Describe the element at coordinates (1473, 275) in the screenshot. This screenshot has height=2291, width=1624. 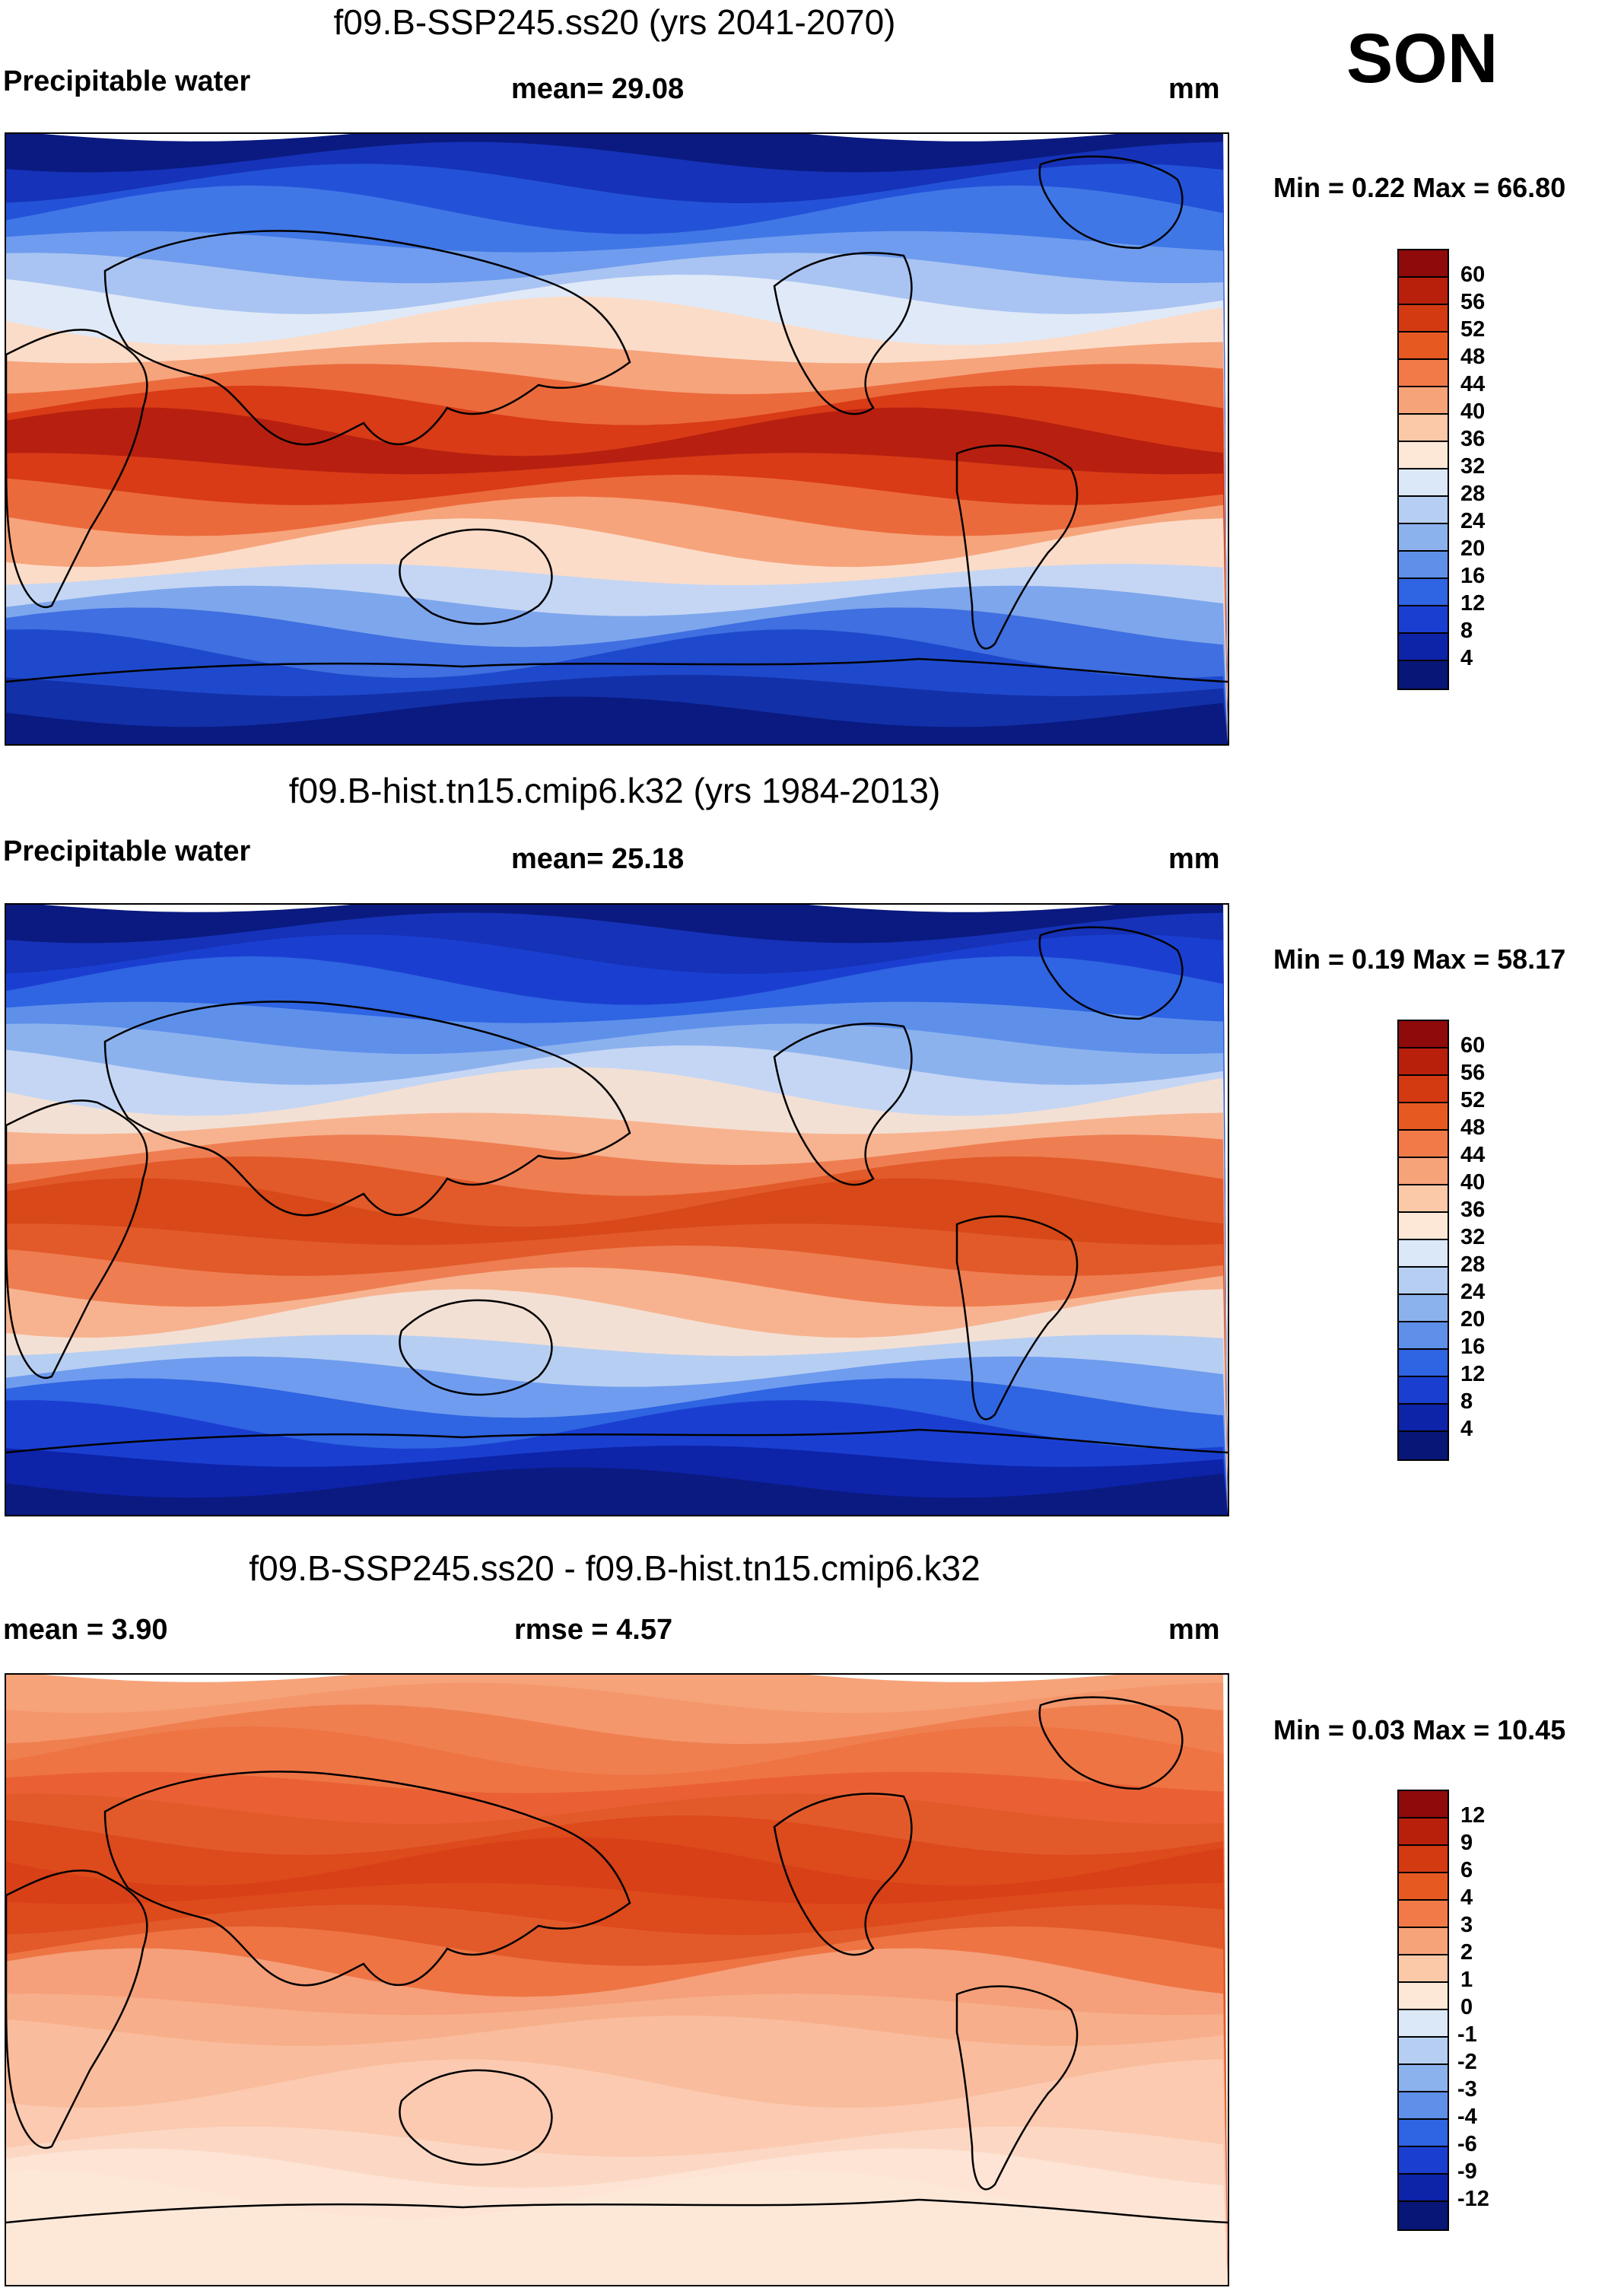
I see `colorbar-tick-label: 60` at that location.